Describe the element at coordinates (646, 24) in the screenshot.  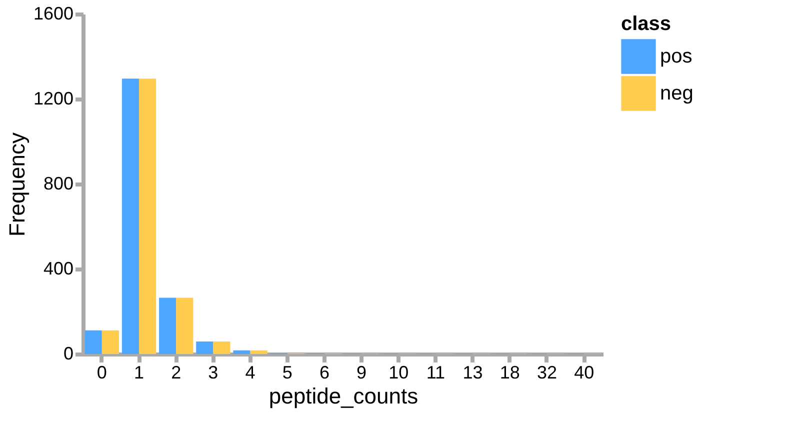
I see `legend-title: class` at that location.